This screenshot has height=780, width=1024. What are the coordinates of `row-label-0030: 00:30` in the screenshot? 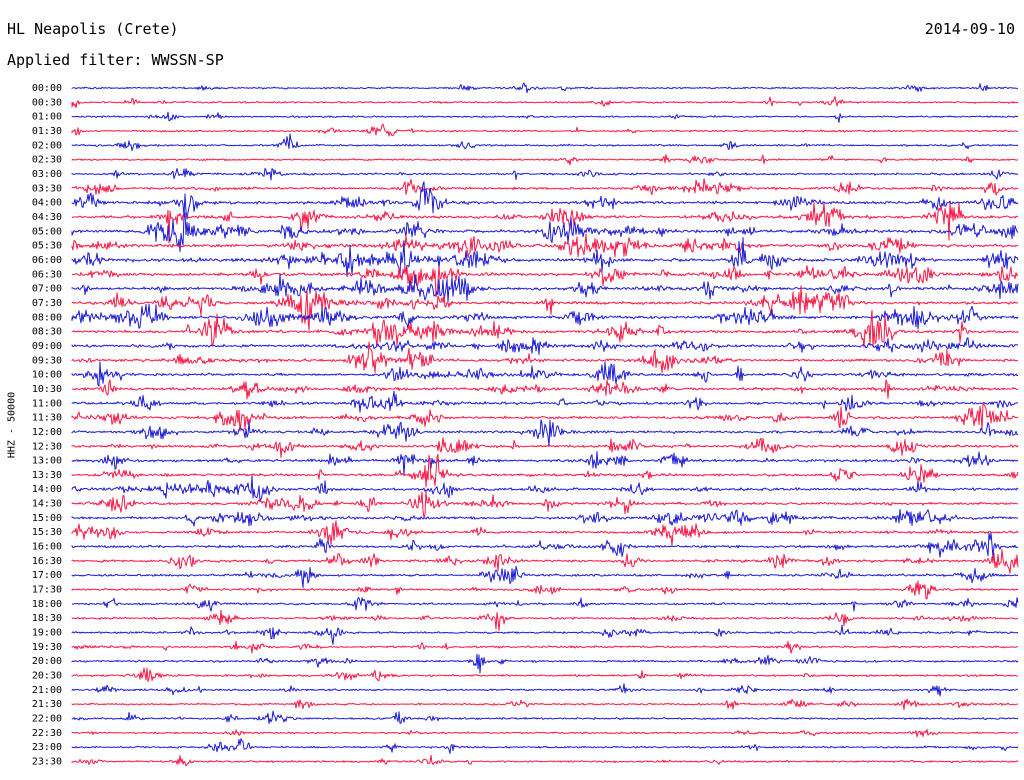 It's located at (47, 102).